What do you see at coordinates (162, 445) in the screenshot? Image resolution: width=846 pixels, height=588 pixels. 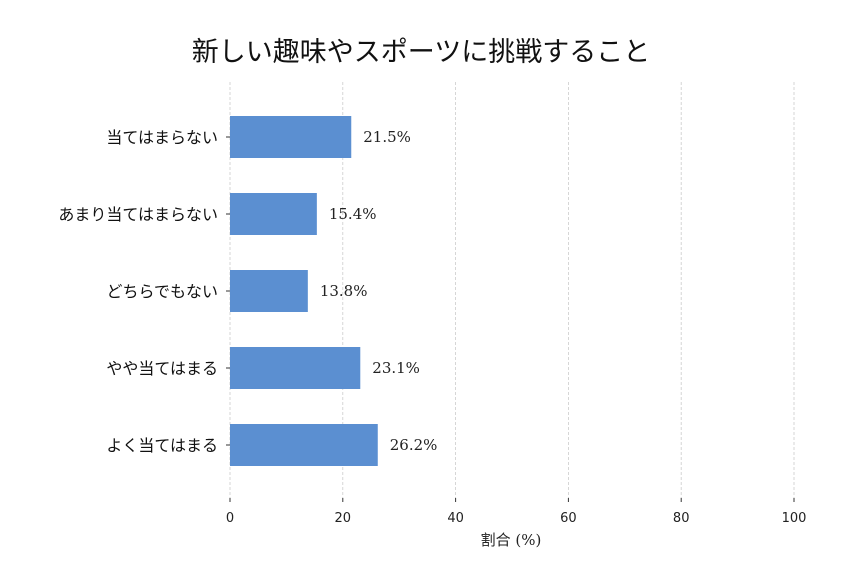 I see `category-label: よく当てはまる` at bounding box center [162, 445].